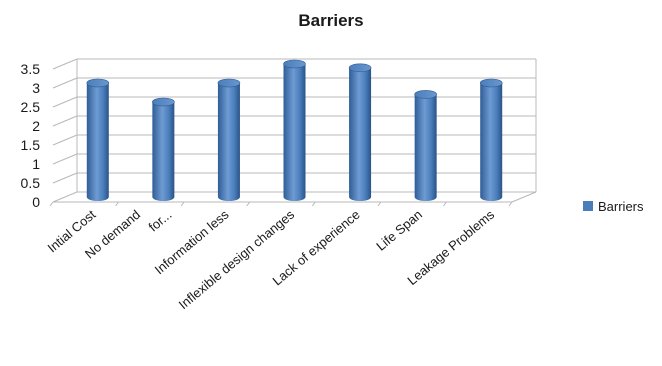 This screenshot has height=366, width=662. What do you see at coordinates (31, 107) in the screenshot?
I see `y-tick-label: 2.5` at bounding box center [31, 107].